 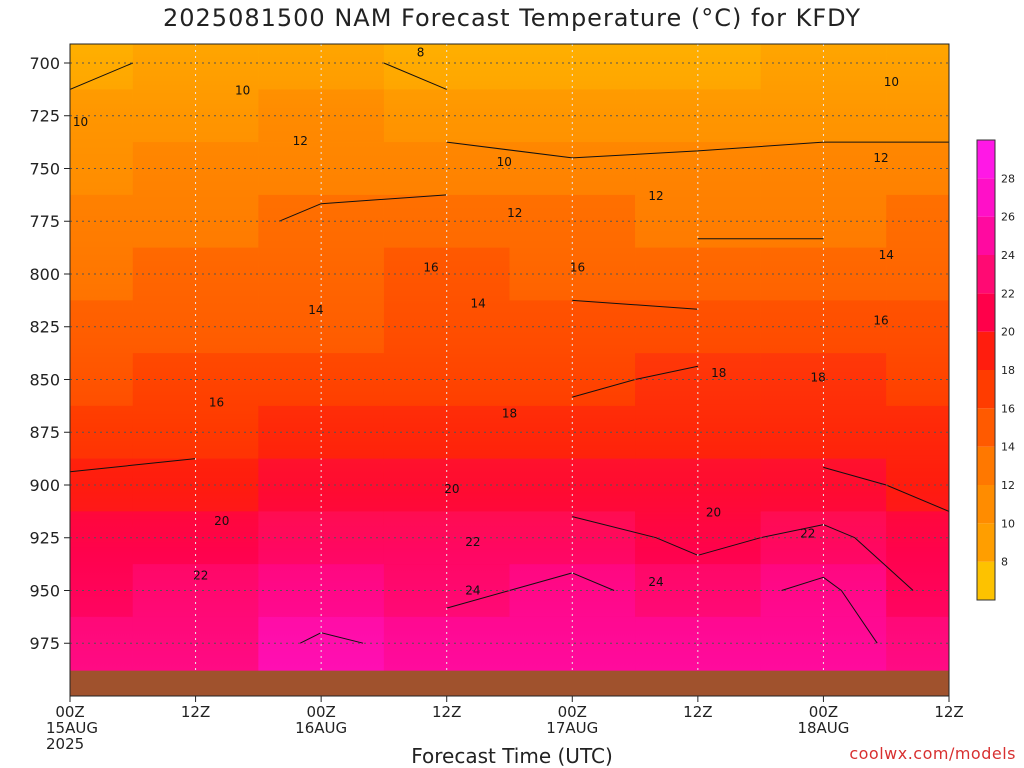 I want to click on colorbar: 8 10 12 14 16 18 20 22 24 26 28, so click(x=995, y=370).